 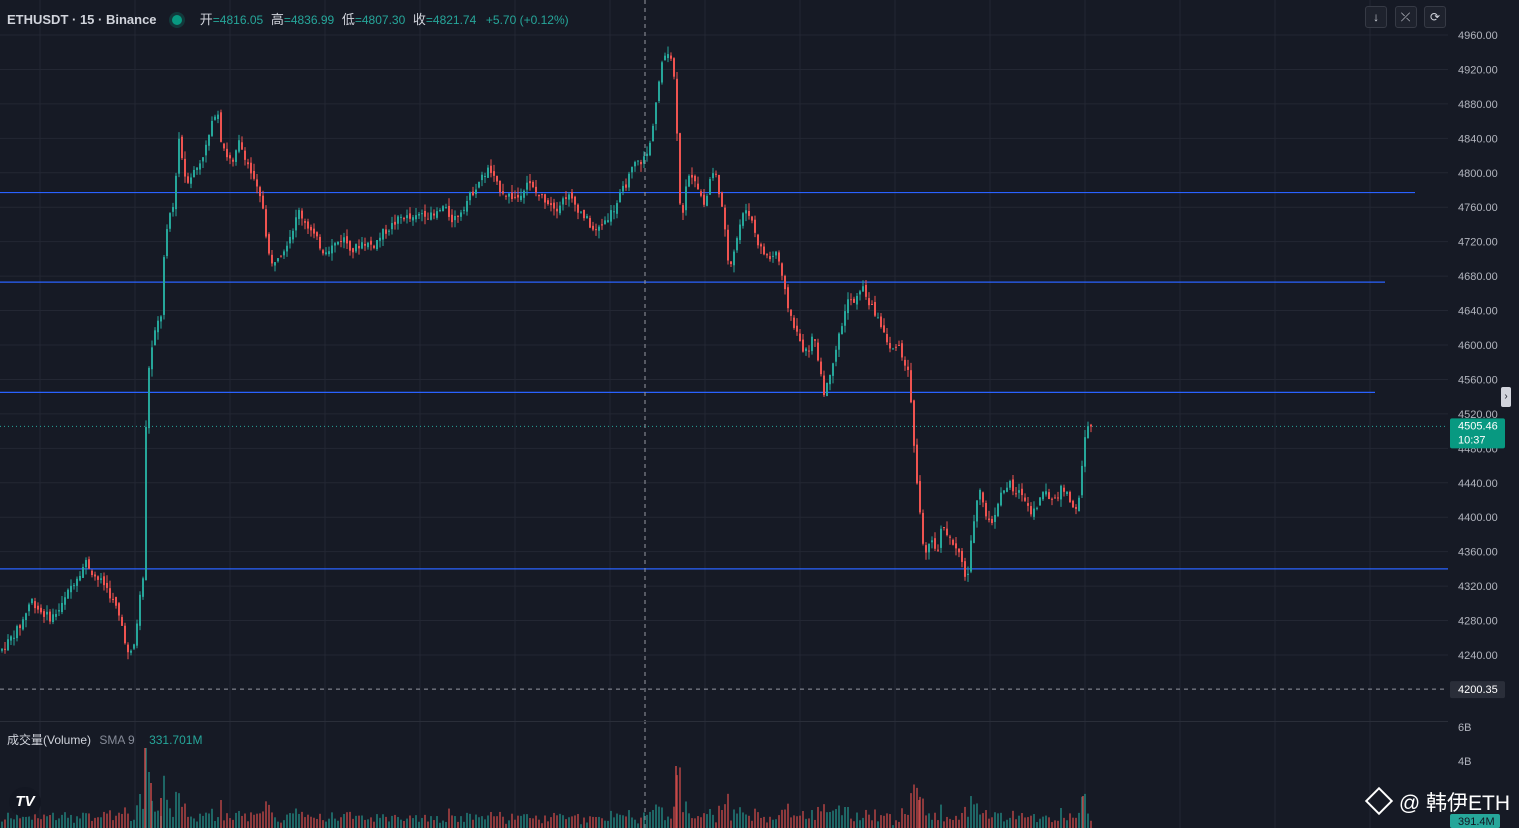 What do you see at coordinates (1478, 380) in the screenshot?
I see `price-tick-label: 4560.00` at bounding box center [1478, 380].